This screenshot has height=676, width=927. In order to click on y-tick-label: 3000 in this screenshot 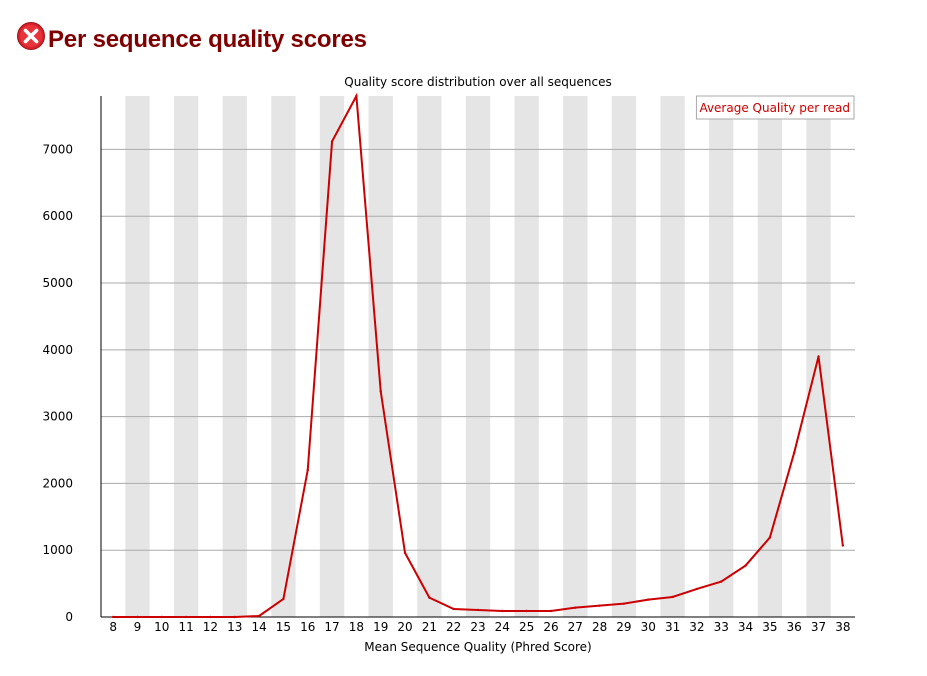, I will do `click(57, 417)`.